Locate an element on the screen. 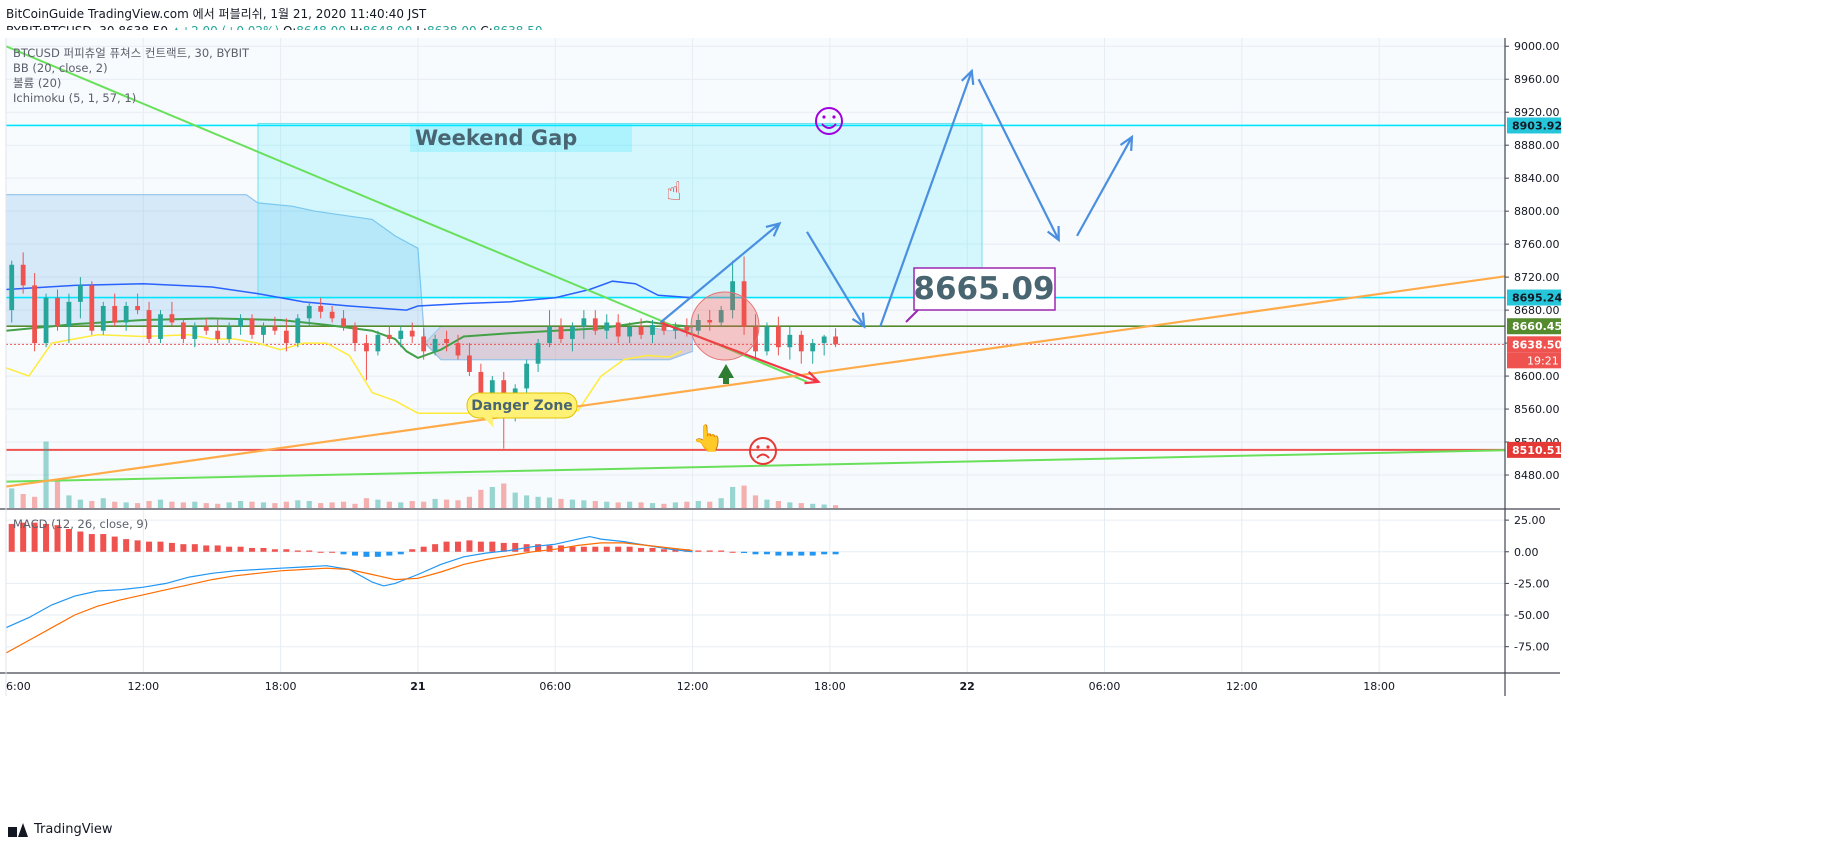 This screenshot has width=1828, height=849. price-tick-label: 8880.00 is located at coordinates (1537, 145).